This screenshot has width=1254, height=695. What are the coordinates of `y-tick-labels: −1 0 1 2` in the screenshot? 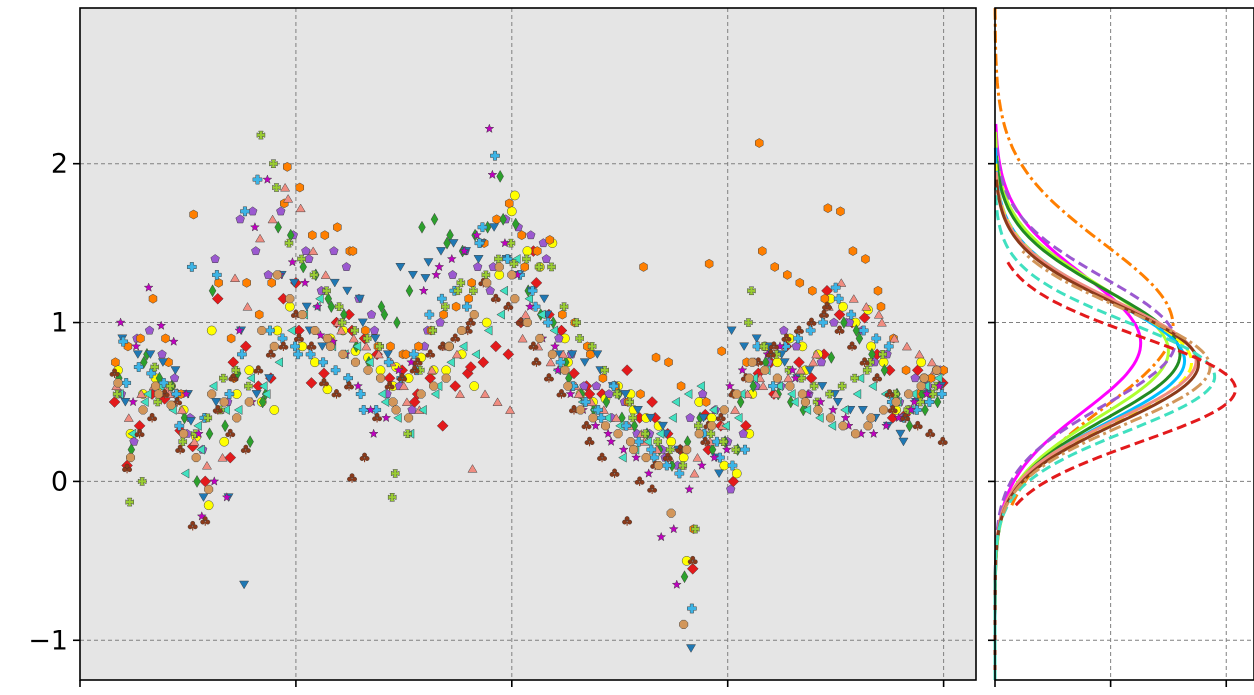 It's located at (48, 403).